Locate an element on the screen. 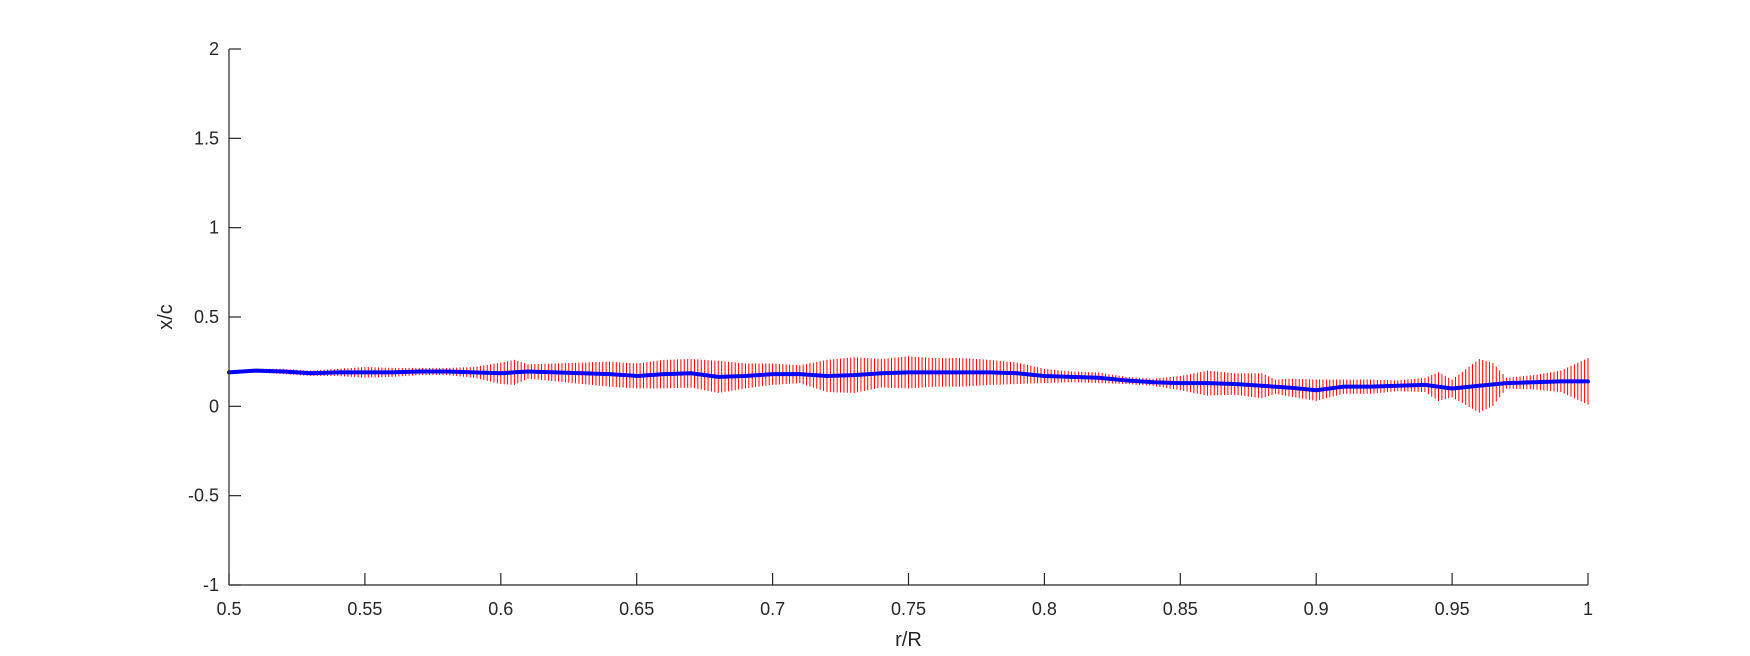  y-axis-label: x/c is located at coordinates (166, 317).